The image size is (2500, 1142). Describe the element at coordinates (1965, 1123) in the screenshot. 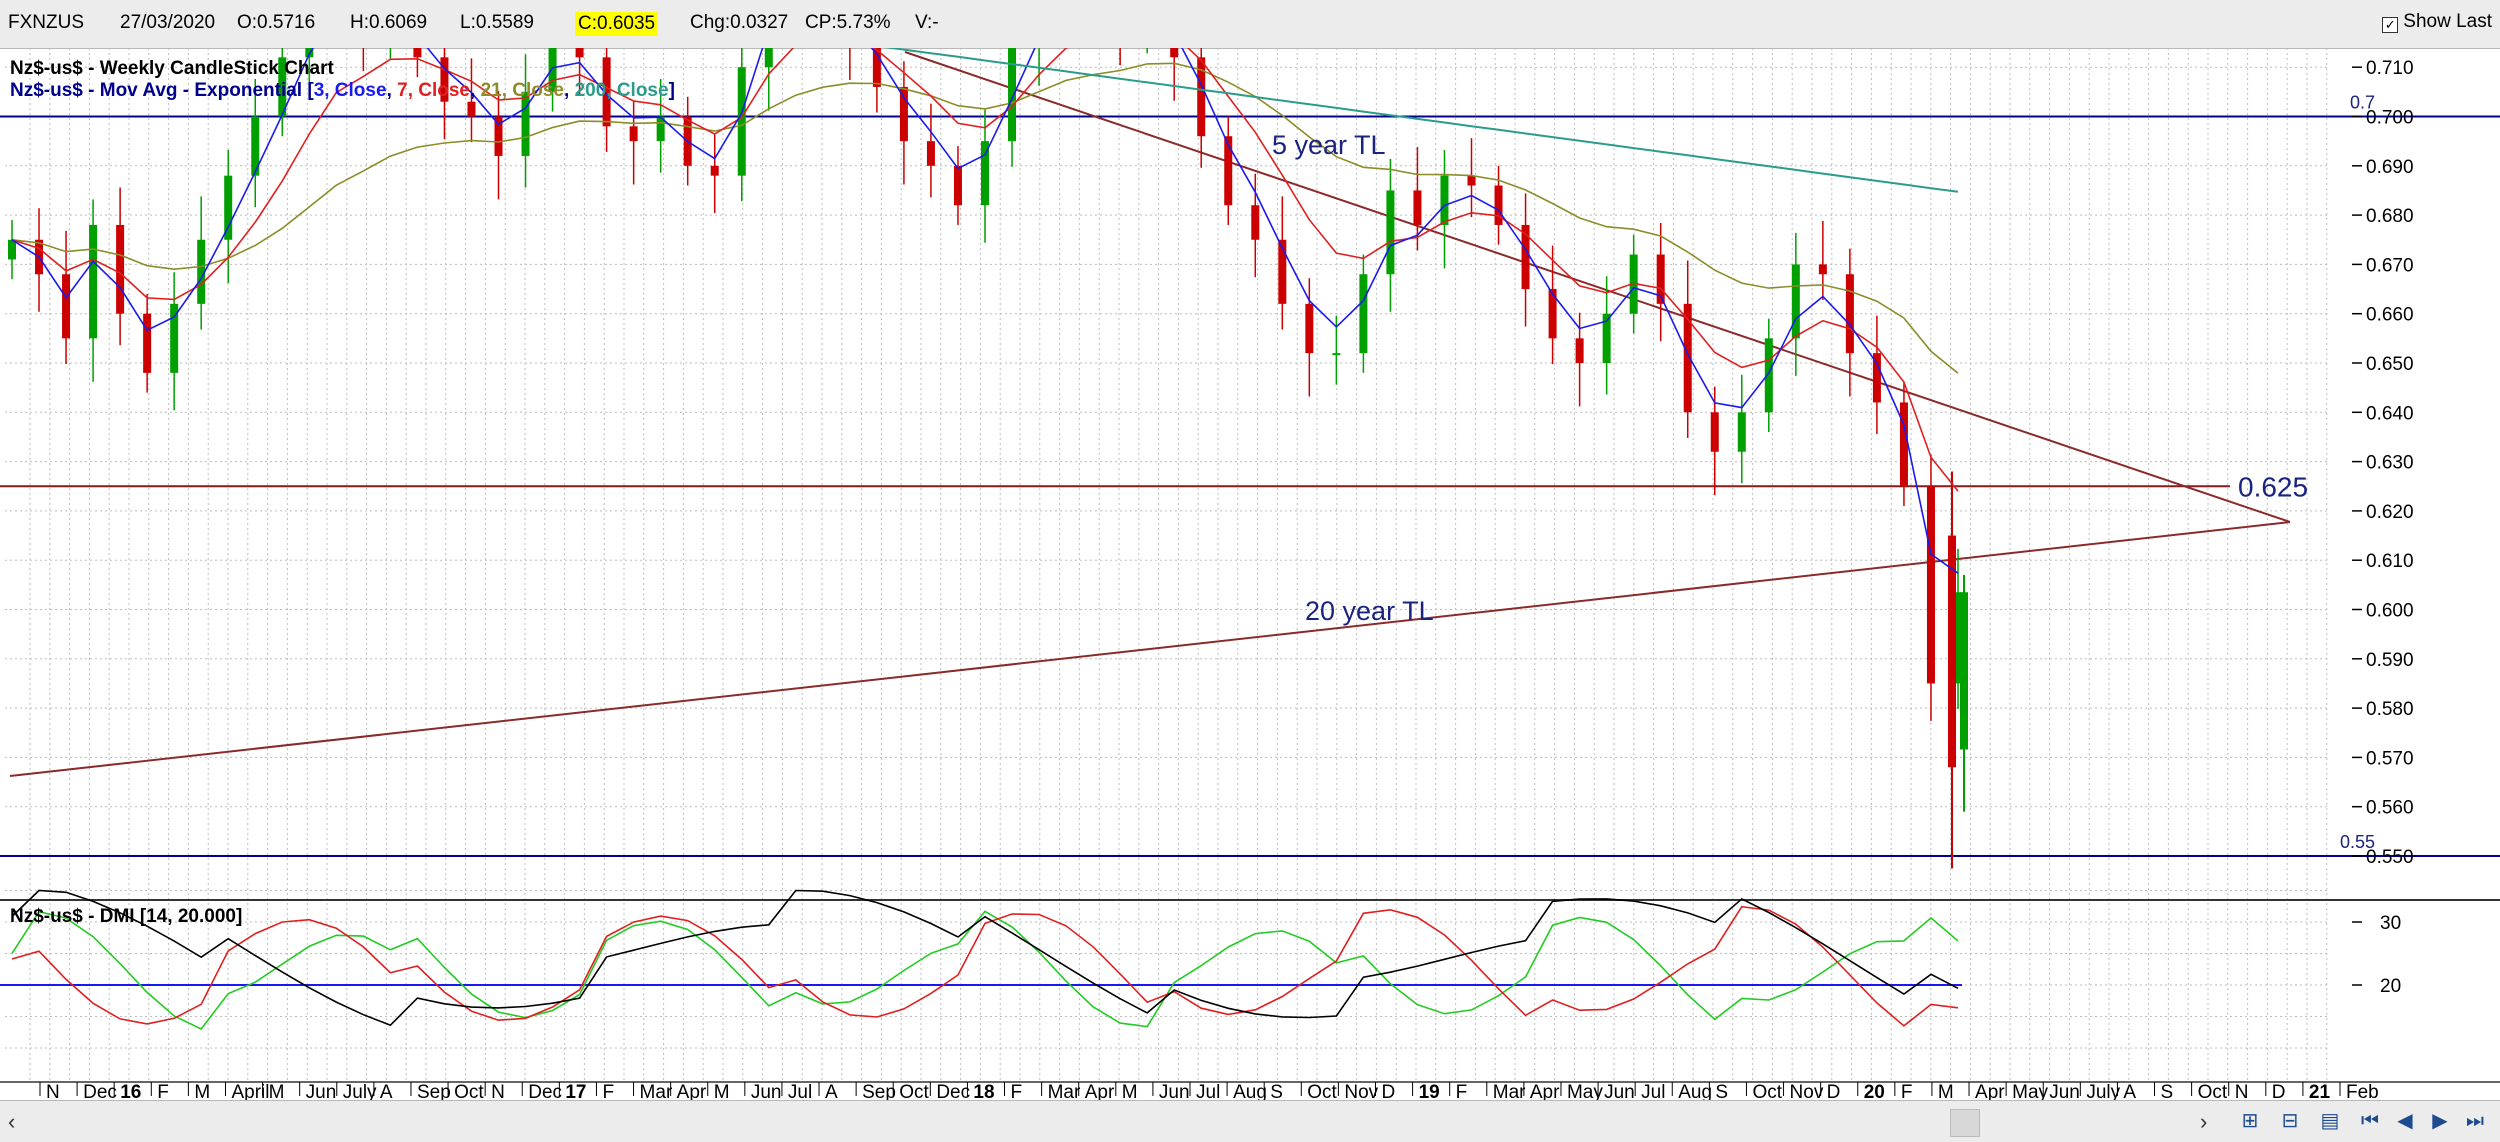

I see `scroll-thumb` at that location.